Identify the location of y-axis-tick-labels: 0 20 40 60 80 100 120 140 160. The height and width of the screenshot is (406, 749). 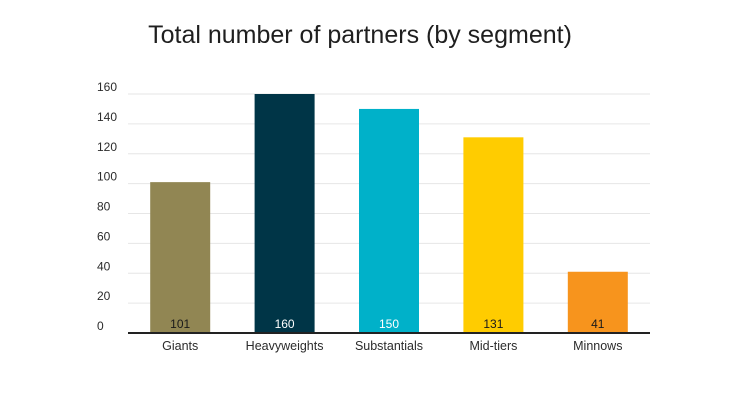
(107, 206).